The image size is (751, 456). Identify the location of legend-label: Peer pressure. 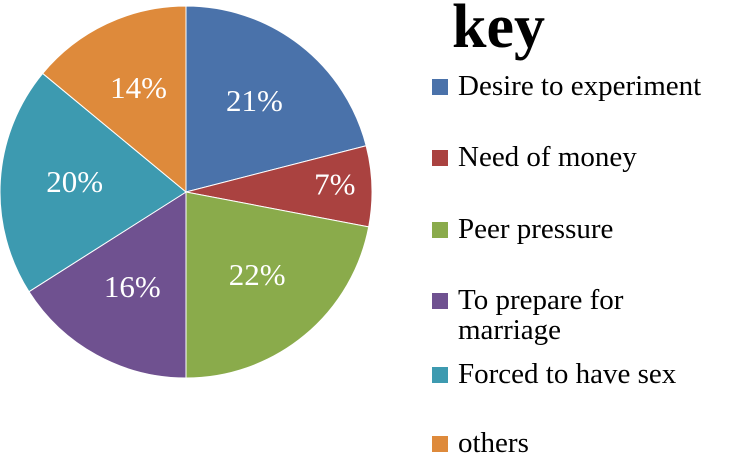
(536, 229).